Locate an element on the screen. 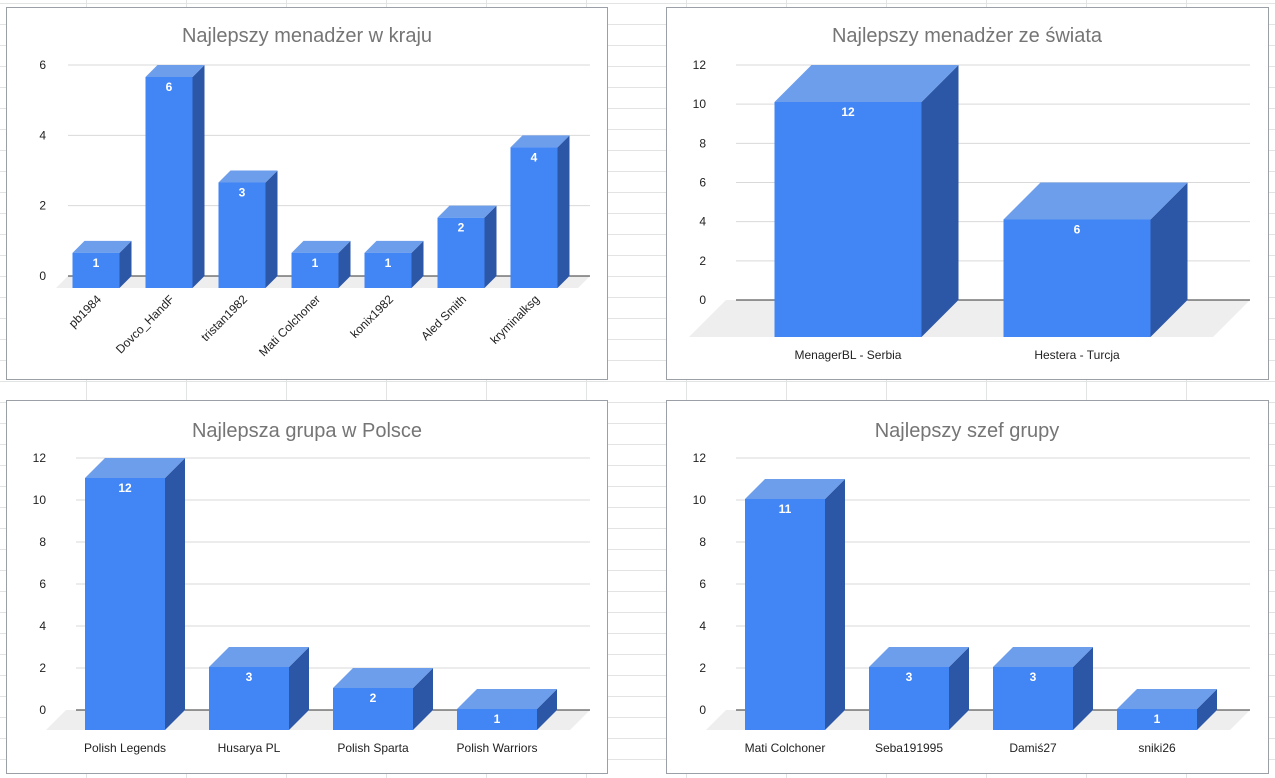  bar-dovco-handf is located at coordinates (169, 182).